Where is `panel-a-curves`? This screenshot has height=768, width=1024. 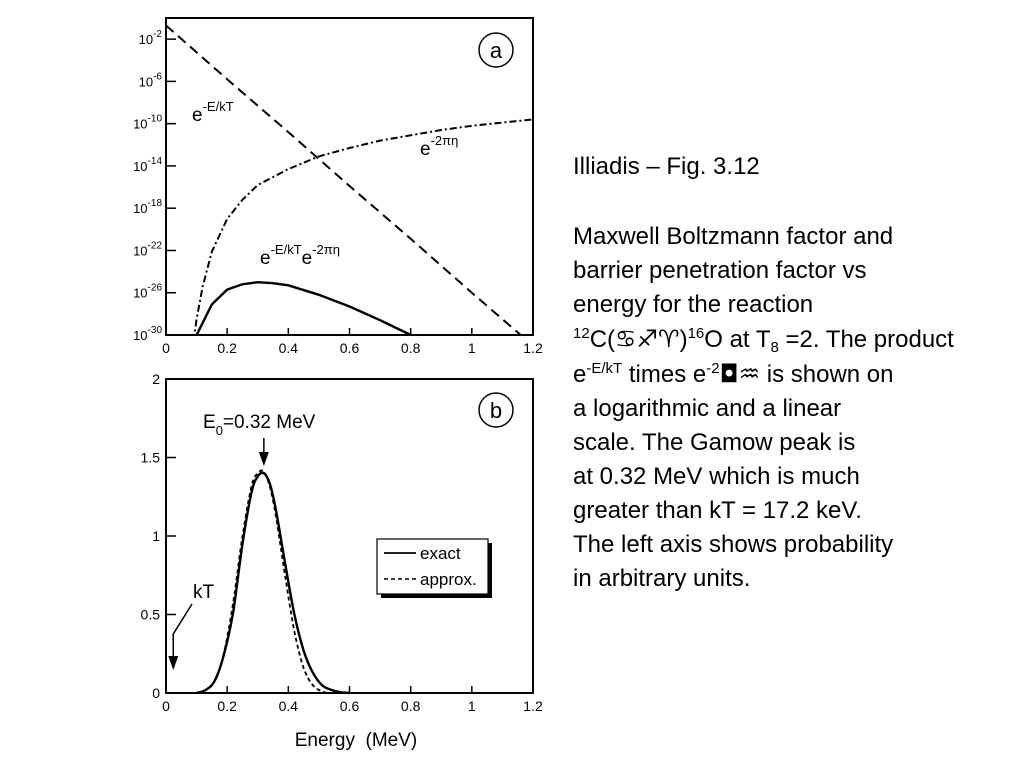 panel-a-curves is located at coordinates (349, 179).